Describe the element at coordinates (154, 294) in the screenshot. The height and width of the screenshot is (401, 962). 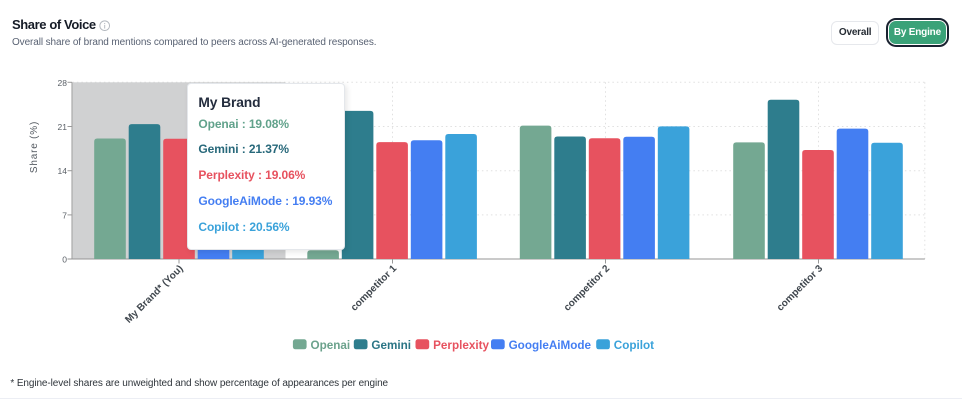
I see `svg-text: My Brand* (You)` at that location.